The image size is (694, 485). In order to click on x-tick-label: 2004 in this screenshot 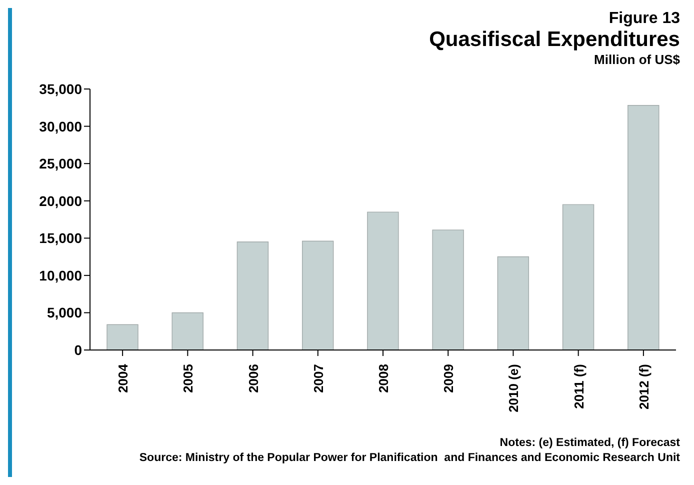, I will do `click(123, 378)`.